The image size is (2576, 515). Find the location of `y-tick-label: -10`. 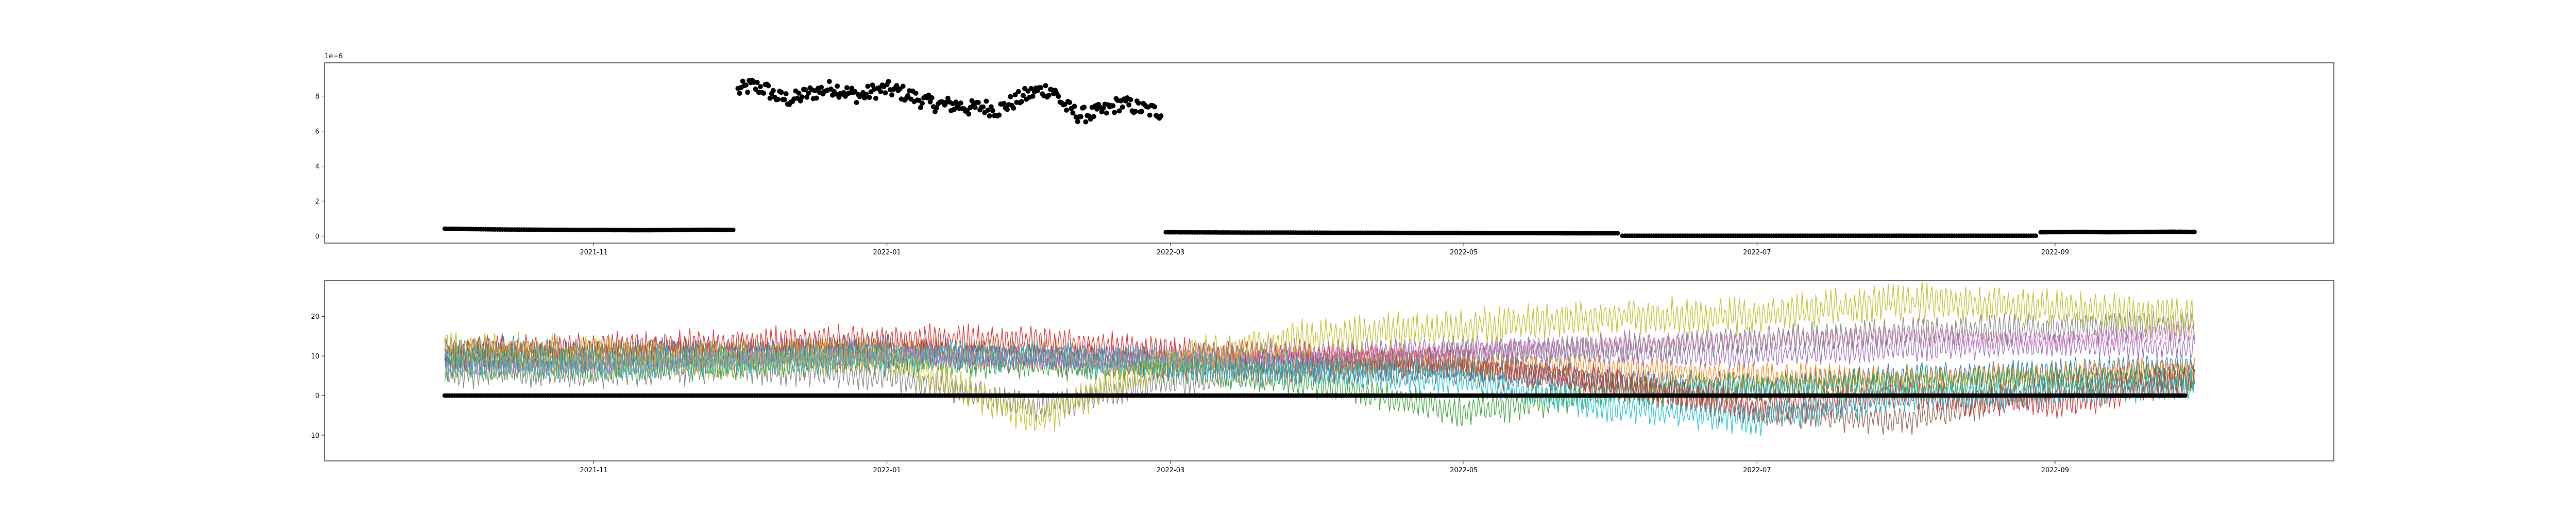

y-tick-label: -10 is located at coordinates (314, 436).